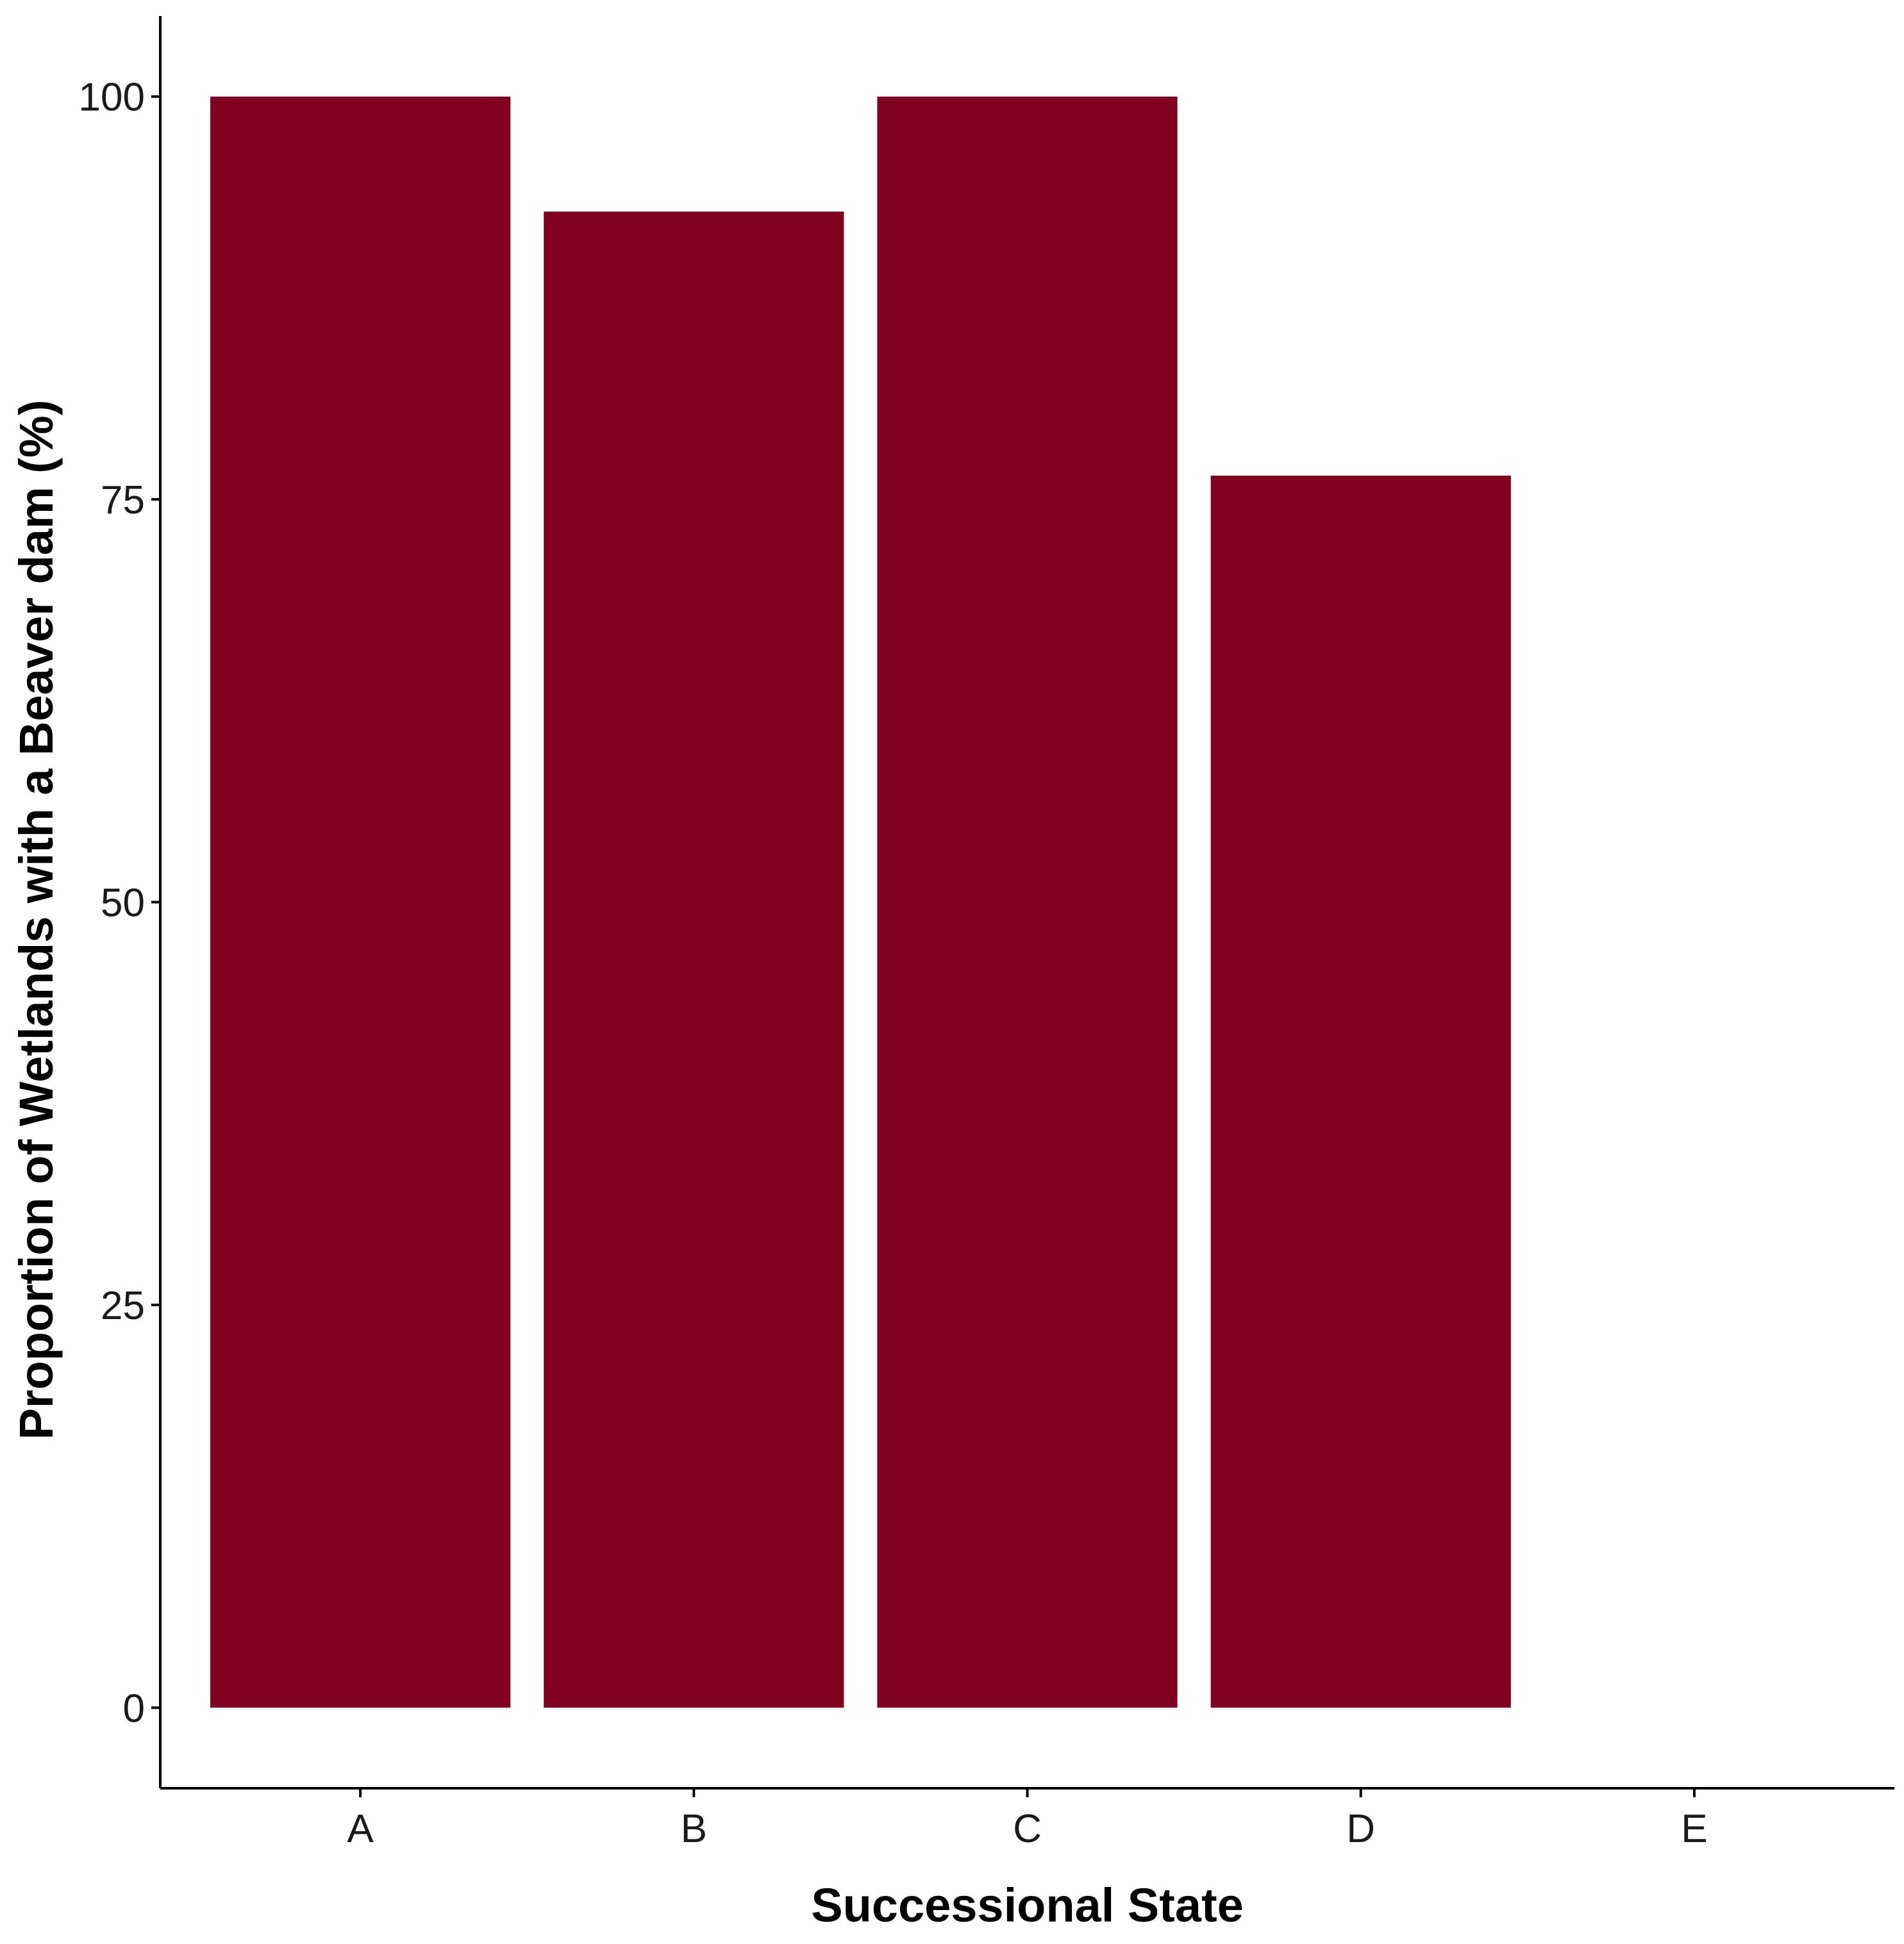 The image size is (1904, 1944). I want to click on x-axis-title: Successional State, so click(1027, 1906).